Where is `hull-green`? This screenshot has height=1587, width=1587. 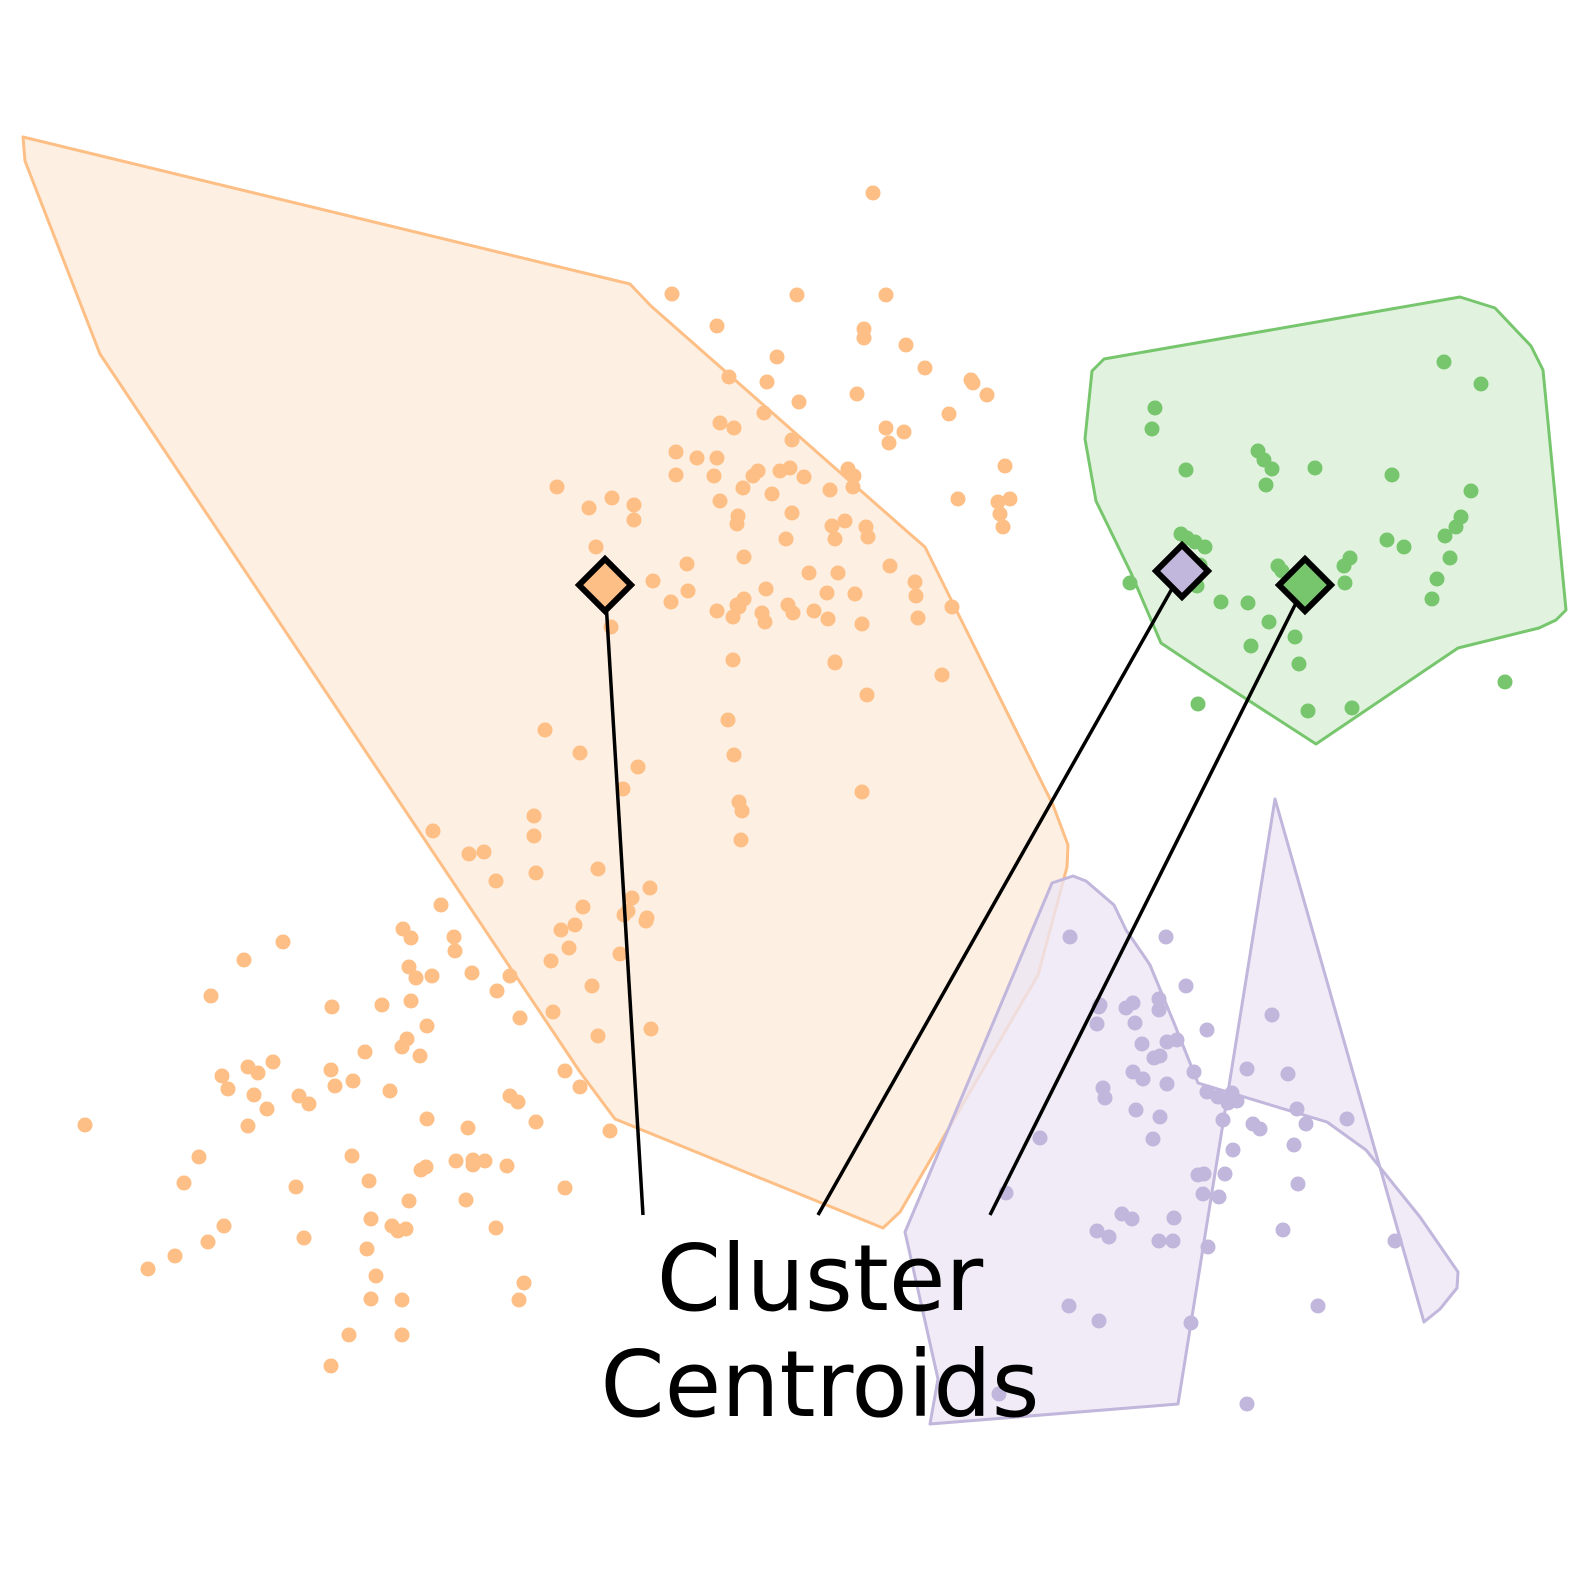 hull-green is located at coordinates (1325, 520).